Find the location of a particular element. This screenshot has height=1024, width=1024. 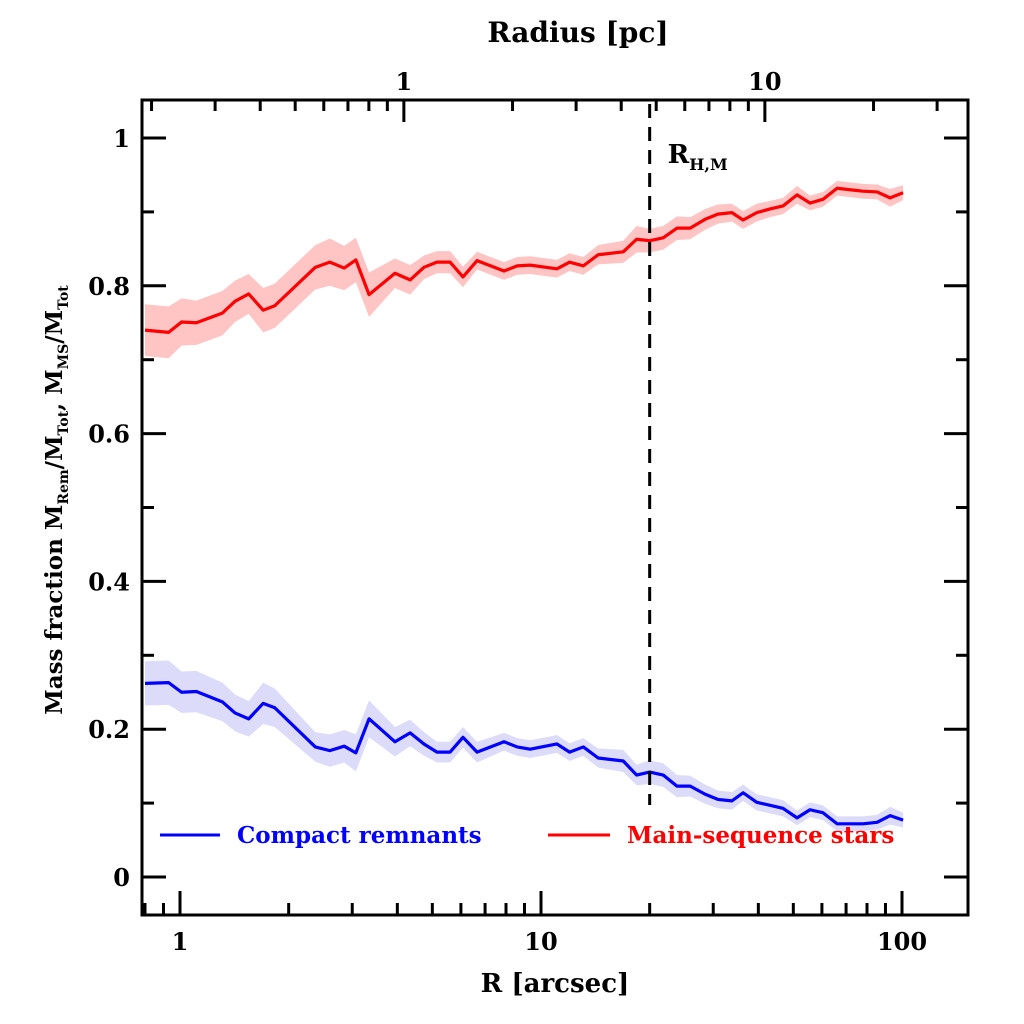

y-label-subscript: Rem is located at coordinates (64, 487).